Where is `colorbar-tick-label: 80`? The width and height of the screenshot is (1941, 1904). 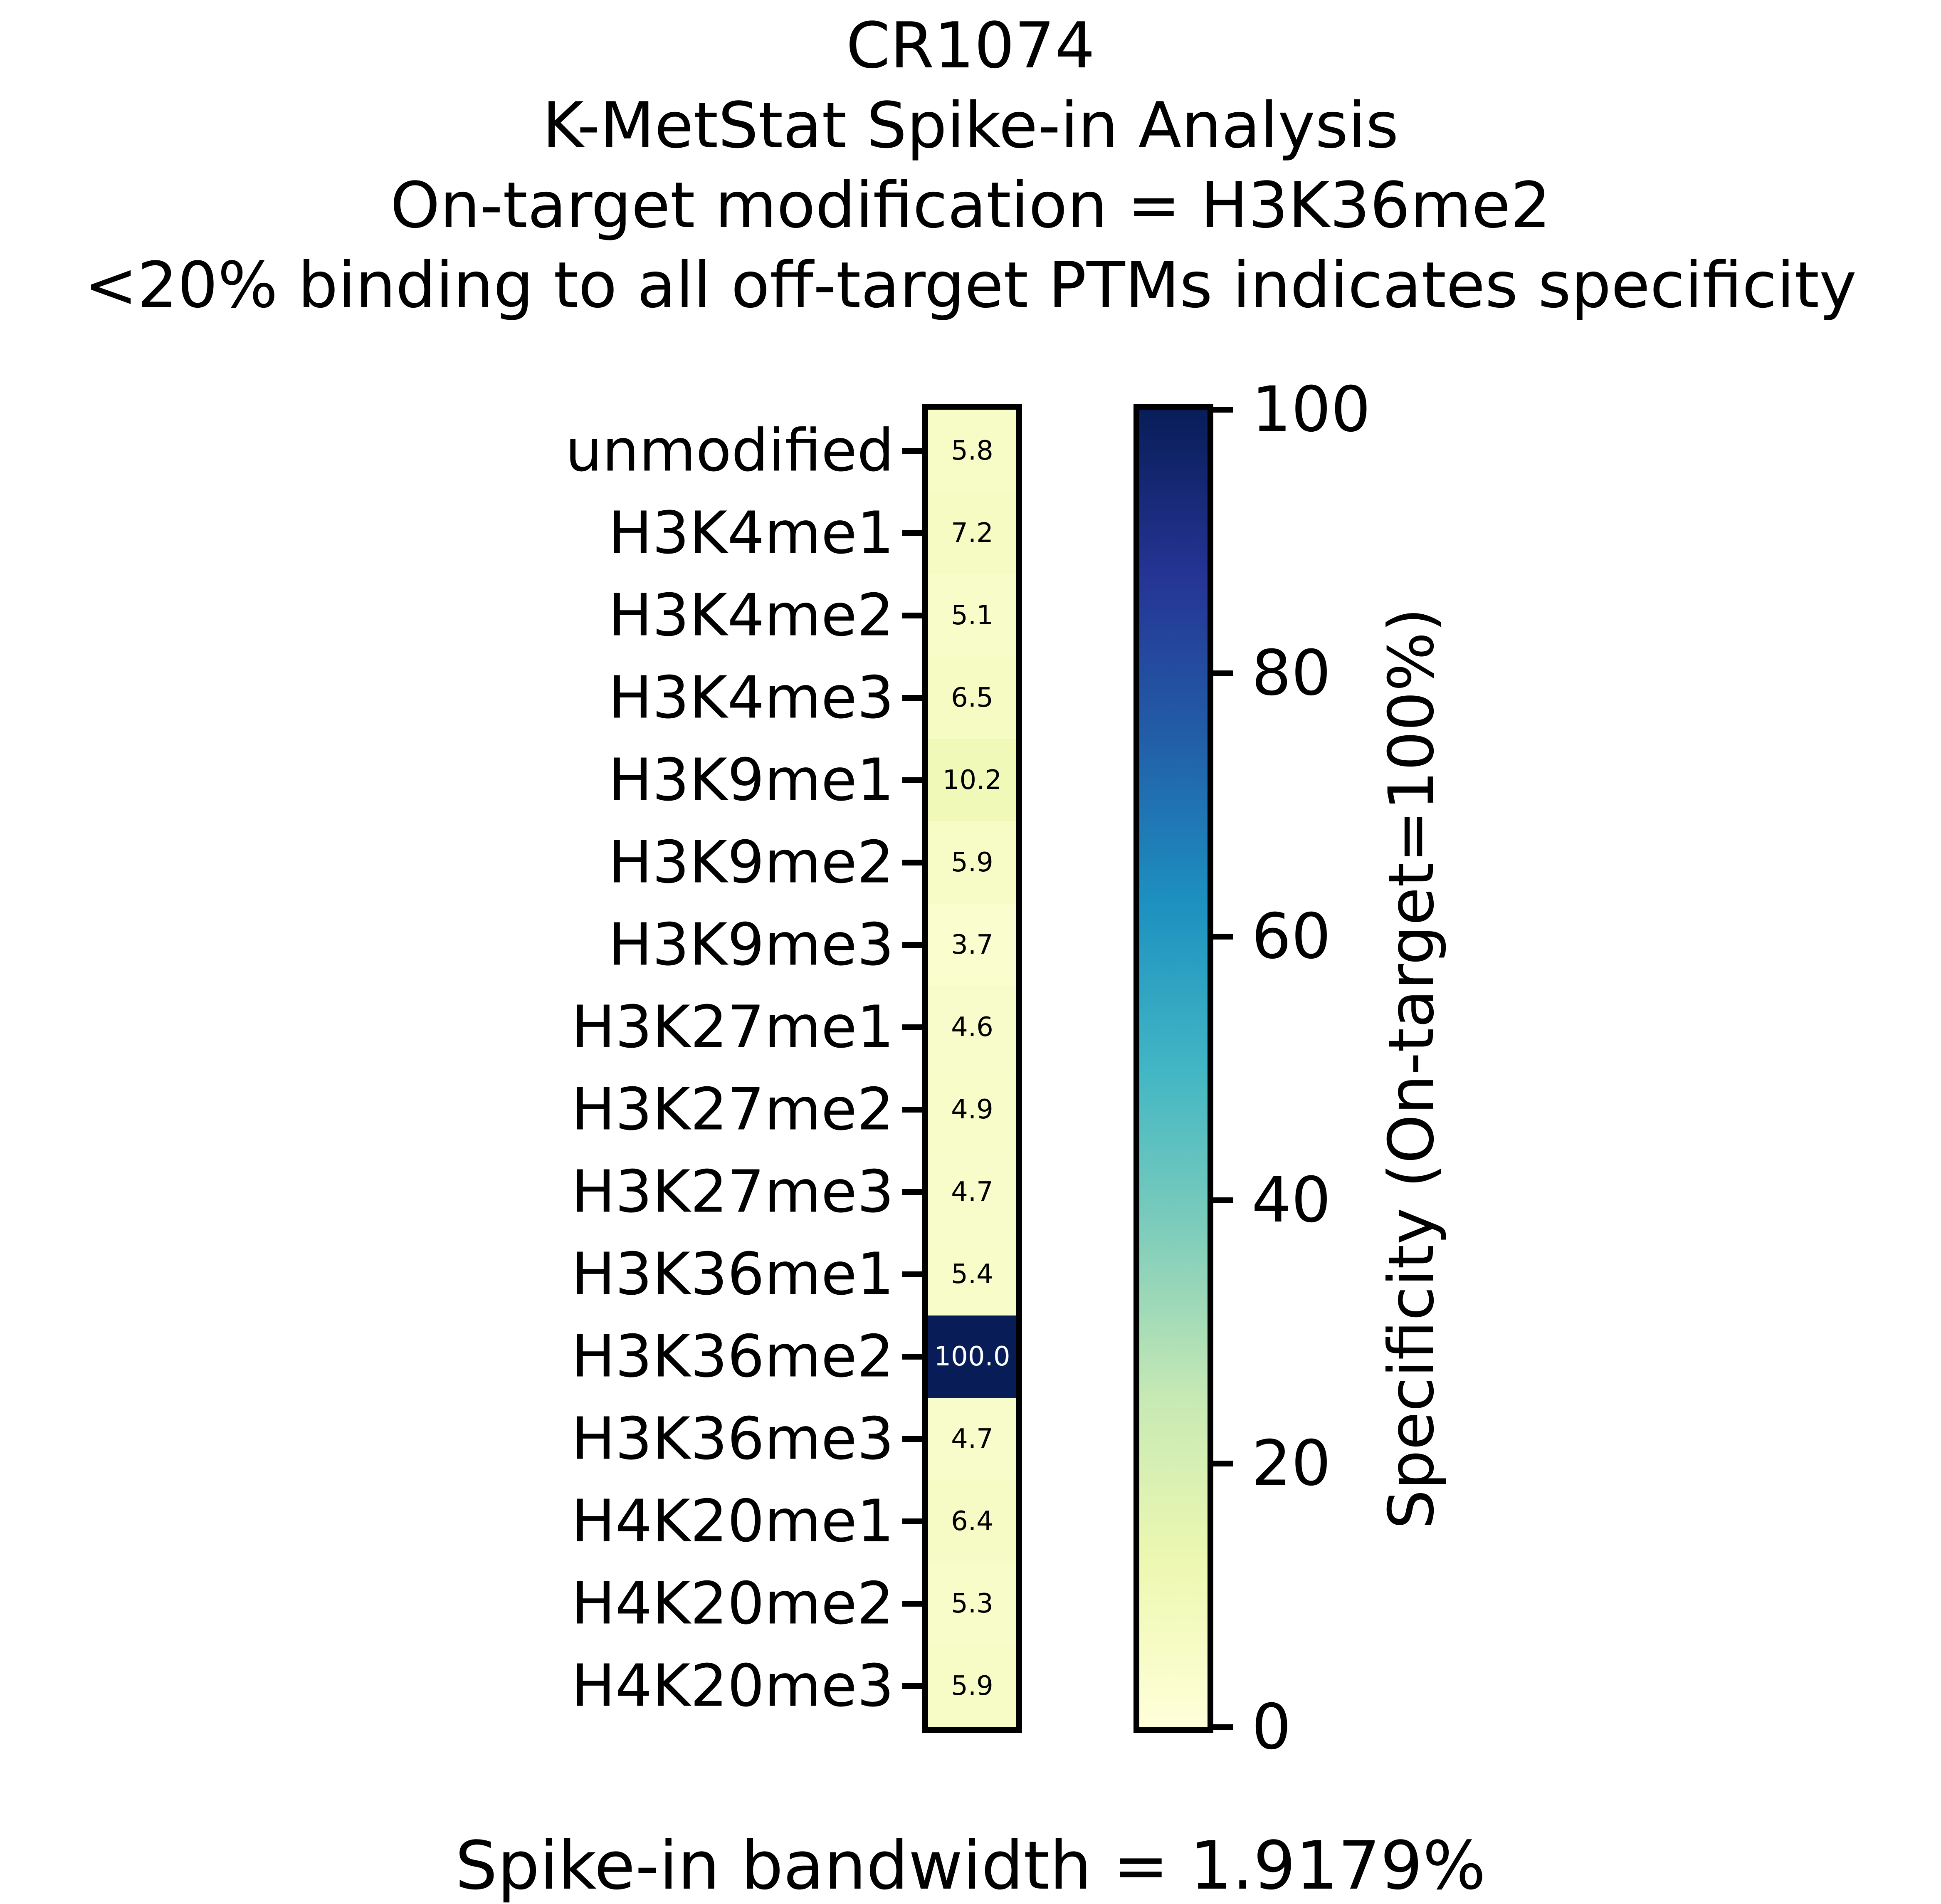 colorbar-tick-label: 80 is located at coordinates (1291, 673).